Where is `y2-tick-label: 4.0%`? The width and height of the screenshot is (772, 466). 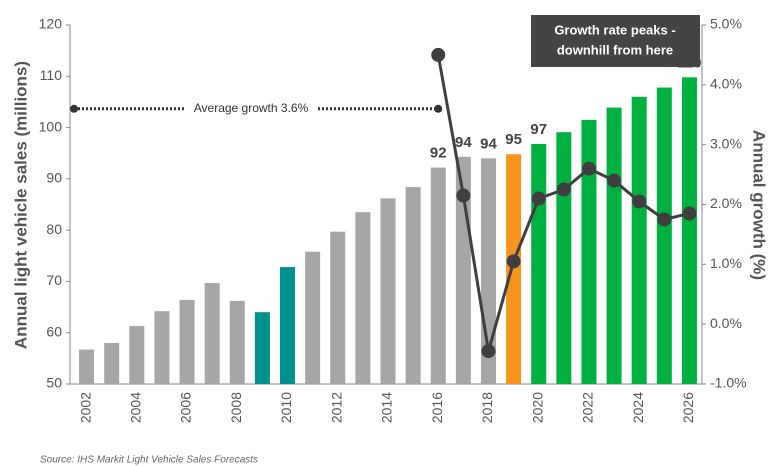 y2-tick-label: 4.0% is located at coordinates (726, 84).